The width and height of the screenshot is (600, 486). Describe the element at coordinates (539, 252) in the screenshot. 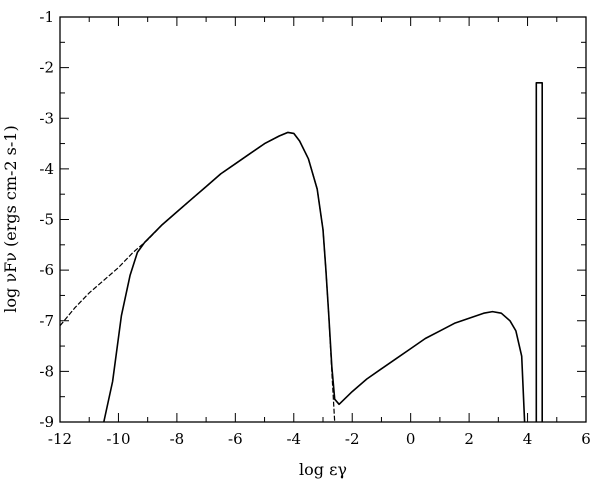

I see `series-box-line` at that location.